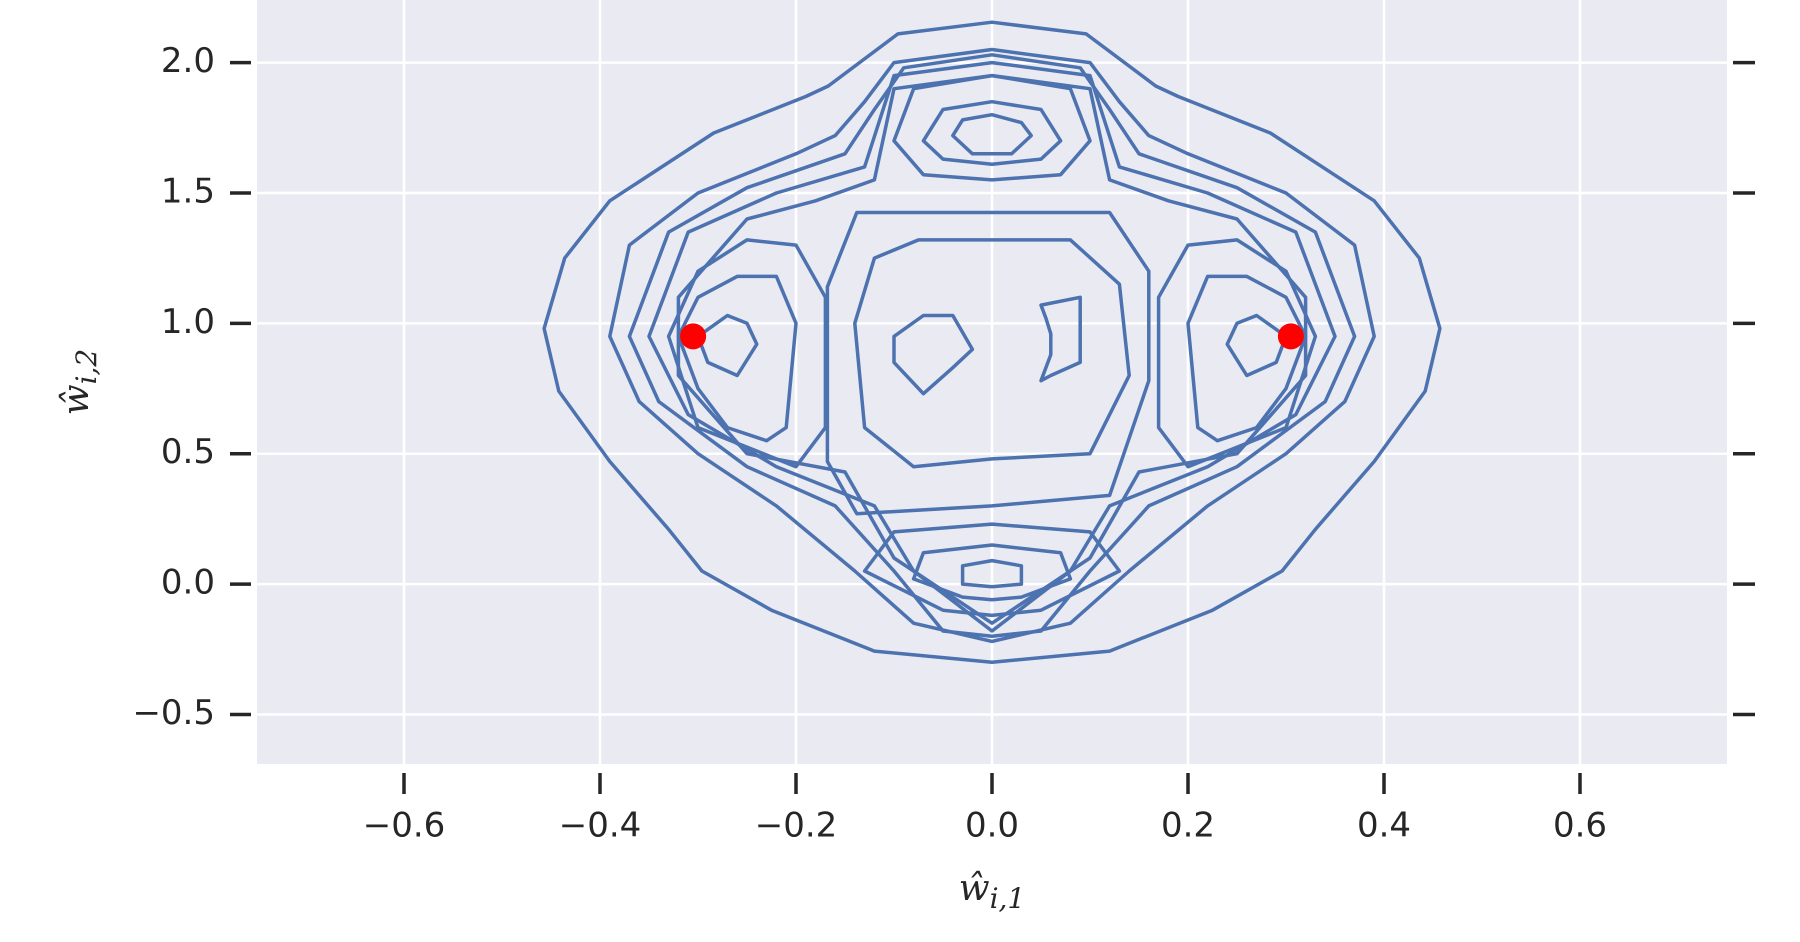 The height and width of the screenshot is (942, 1800). What do you see at coordinates (86, 367) in the screenshot?
I see `y-label-sub: i,2` at bounding box center [86, 367].